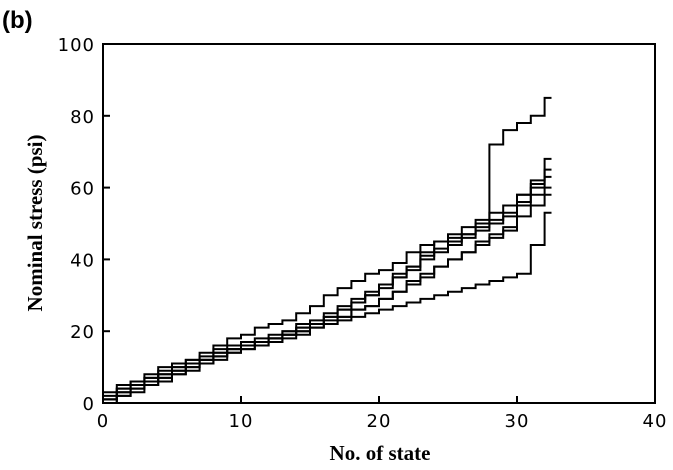 The image size is (673, 470). What do you see at coordinates (84, 225) in the screenshot?
I see `y-axis-ticks: 0 20 40 60 80 100` at bounding box center [84, 225].